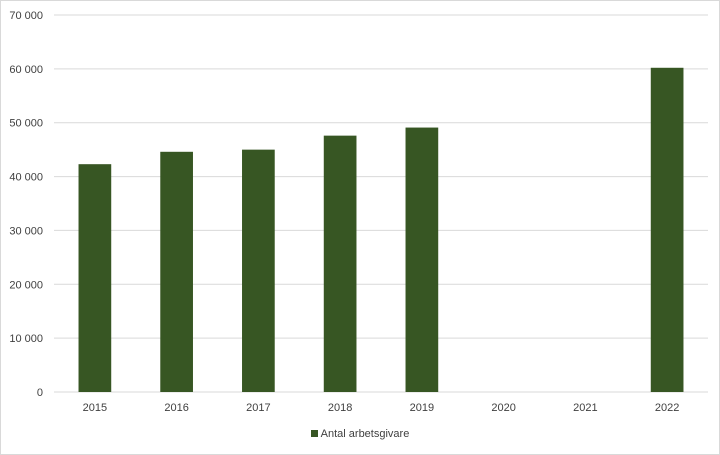 This screenshot has width=720, height=455. Describe the element at coordinates (26, 231) in the screenshot. I see `y-tick-label: 30 000` at that location.